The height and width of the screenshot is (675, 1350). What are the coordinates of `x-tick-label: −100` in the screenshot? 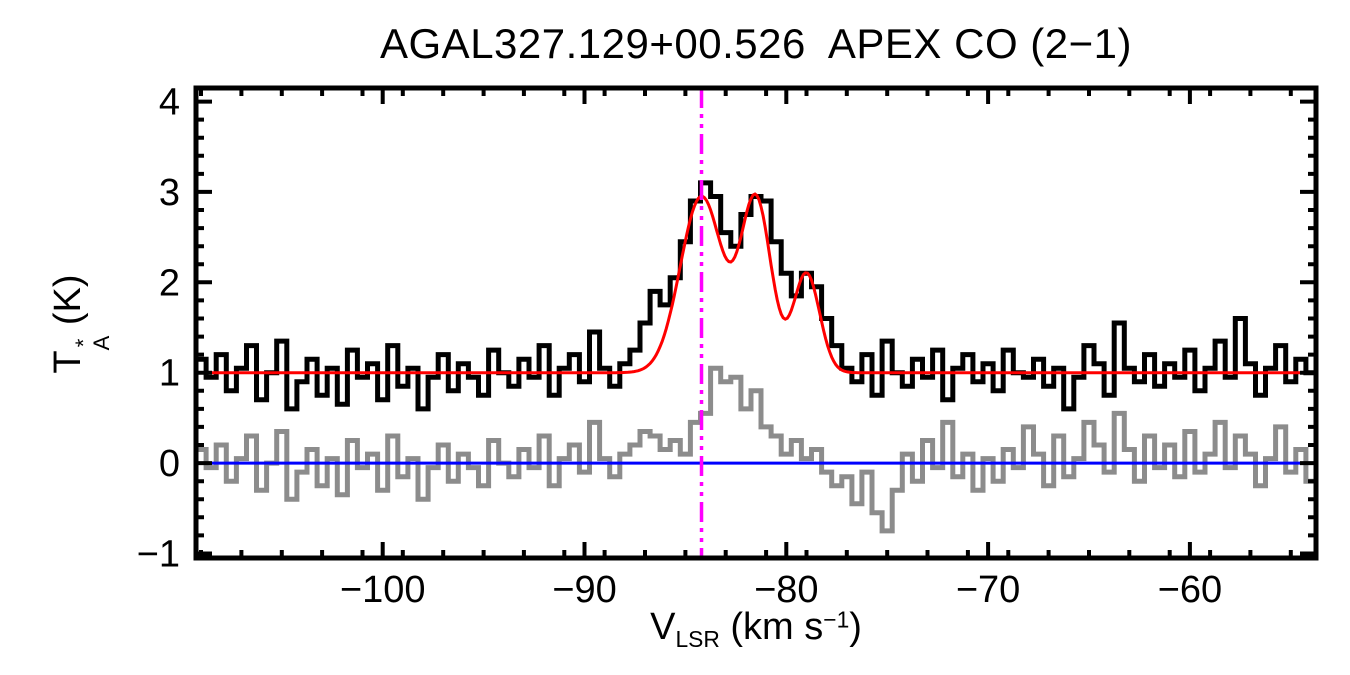 It's located at (383, 590).